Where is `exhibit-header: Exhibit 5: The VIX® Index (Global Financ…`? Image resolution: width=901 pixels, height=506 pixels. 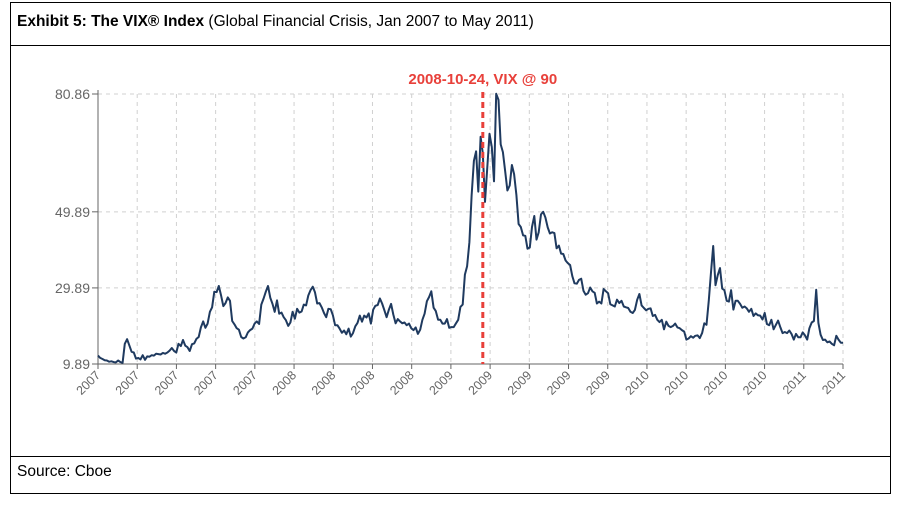 exhibit-header: Exhibit 5: The VIX® Index (Global Financ… is located at coordinates (450, 24).